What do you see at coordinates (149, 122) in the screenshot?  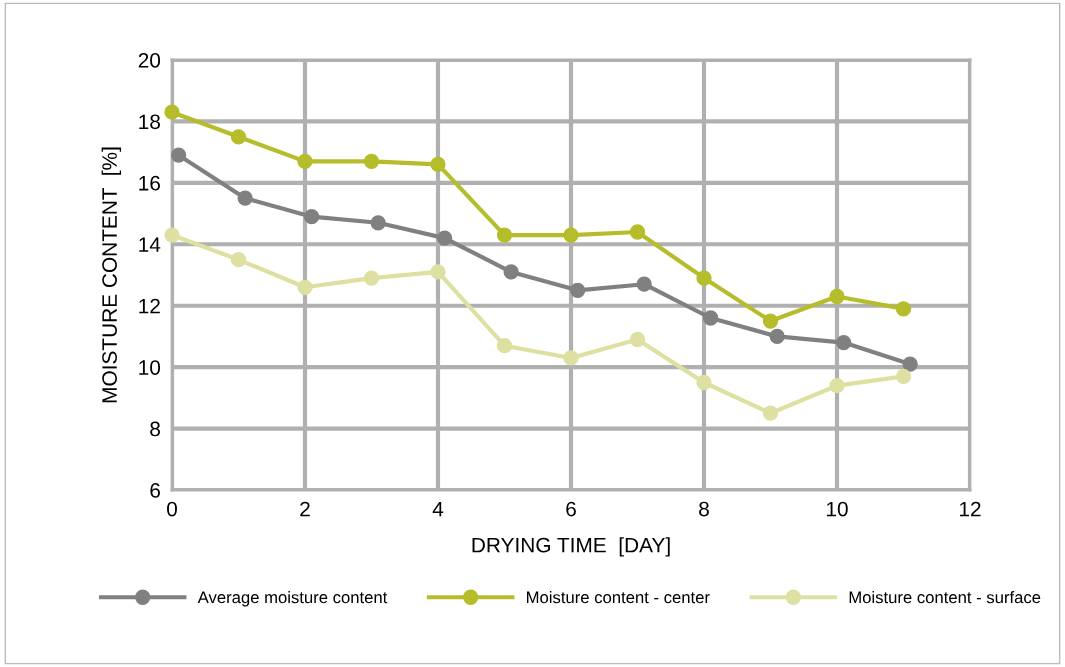 I see `y-tick-label: 18` at bounding box center [149, 122].